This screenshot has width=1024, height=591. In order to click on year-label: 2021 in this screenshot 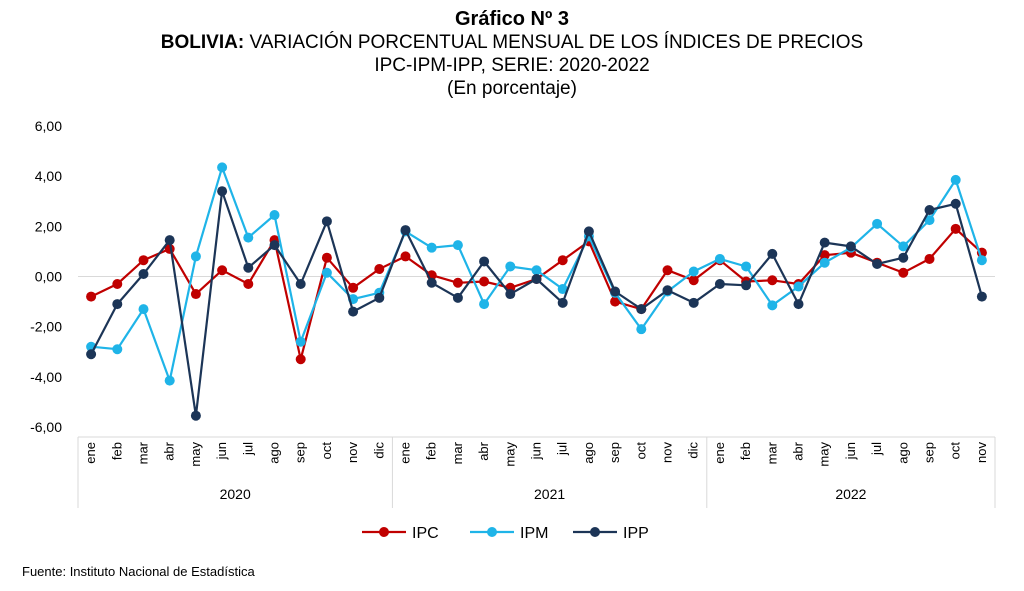, I will do `click(549, 494)`.